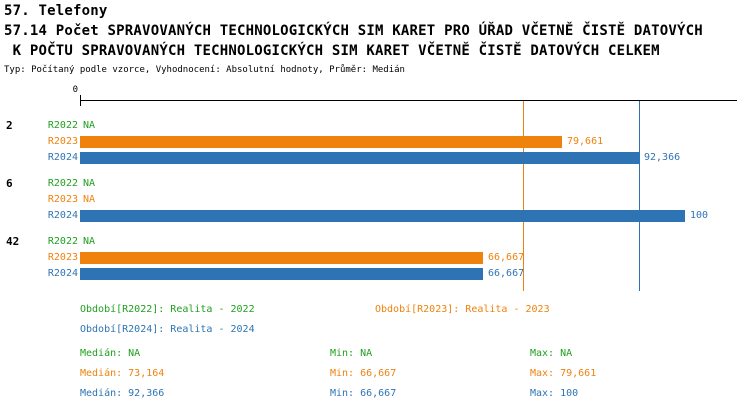 The image size is (750, 414). I want to click on stat-median-r2023: Medián: 73,164, so click(122, 373).